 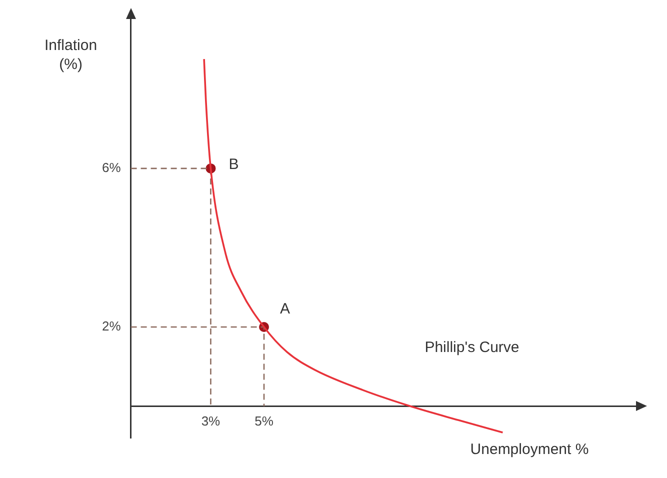 I want to click on annotation: Phillip's Curve, so click(x=472, y=347).